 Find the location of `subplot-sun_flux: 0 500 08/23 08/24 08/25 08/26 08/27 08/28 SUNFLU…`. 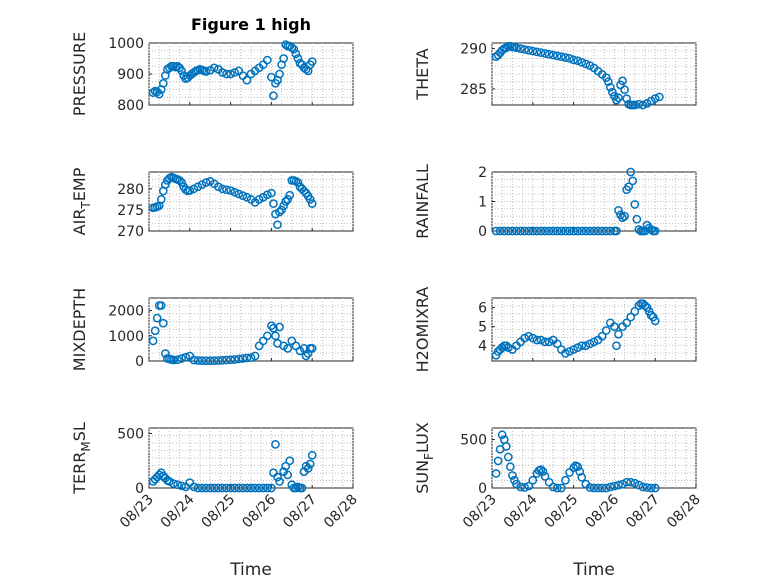

subplot-sun_flux: 0 500 08/23 08/24 08/25 08/26 08/27 08/28 SUNFLU… is located at coordinates (558, 476).